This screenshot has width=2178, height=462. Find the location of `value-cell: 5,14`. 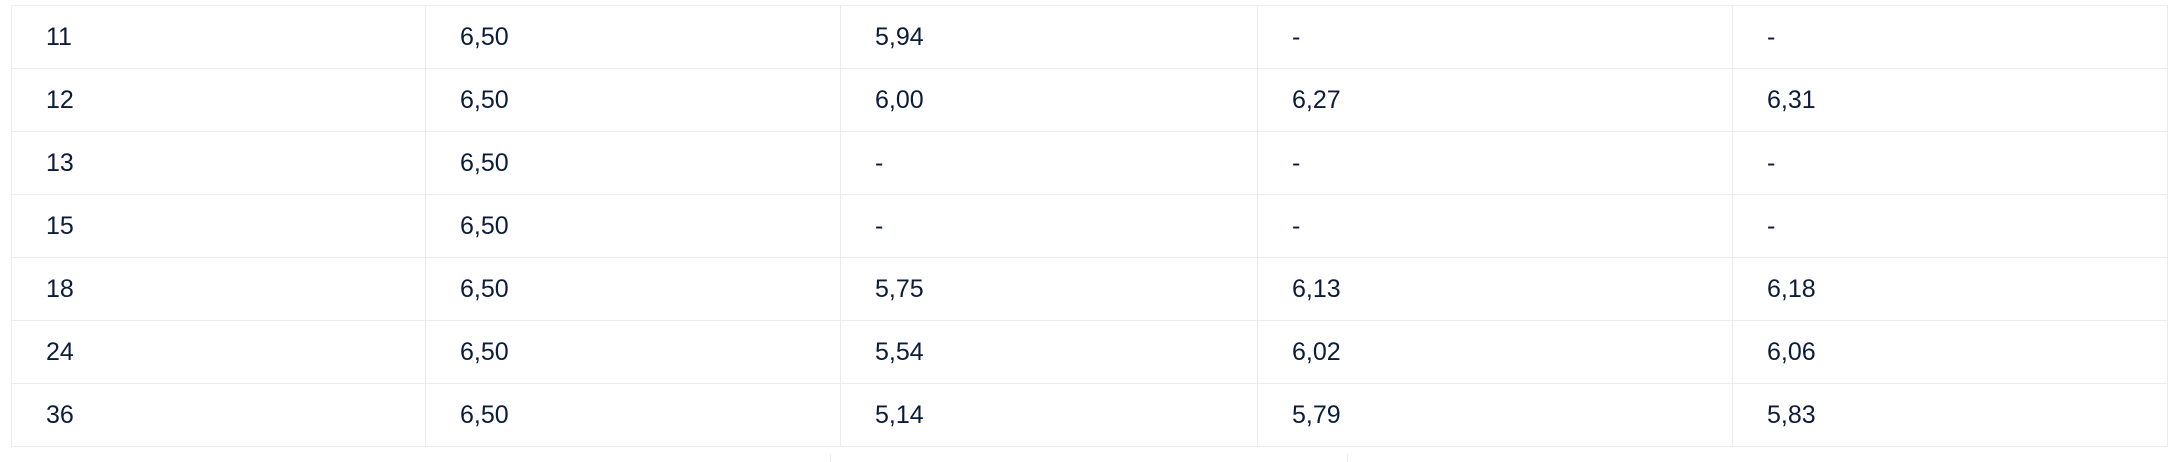

value-cell: 5,14 is located at coordinates (1049, 415).